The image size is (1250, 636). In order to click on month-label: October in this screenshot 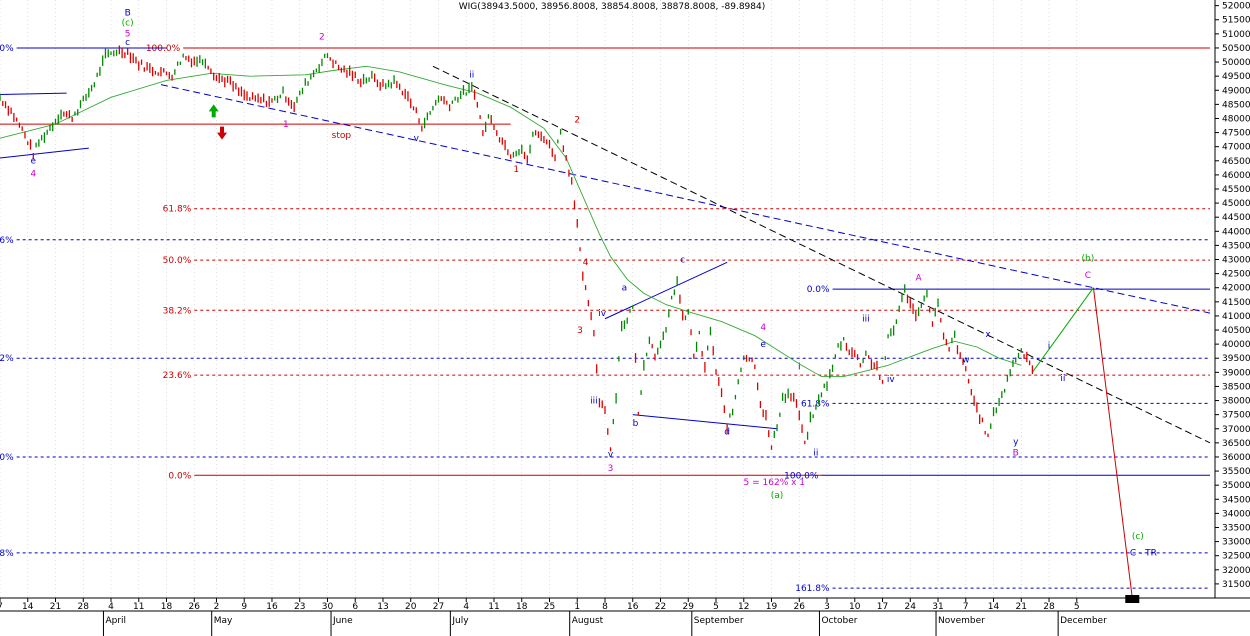, I will do `click(839, 621)`.